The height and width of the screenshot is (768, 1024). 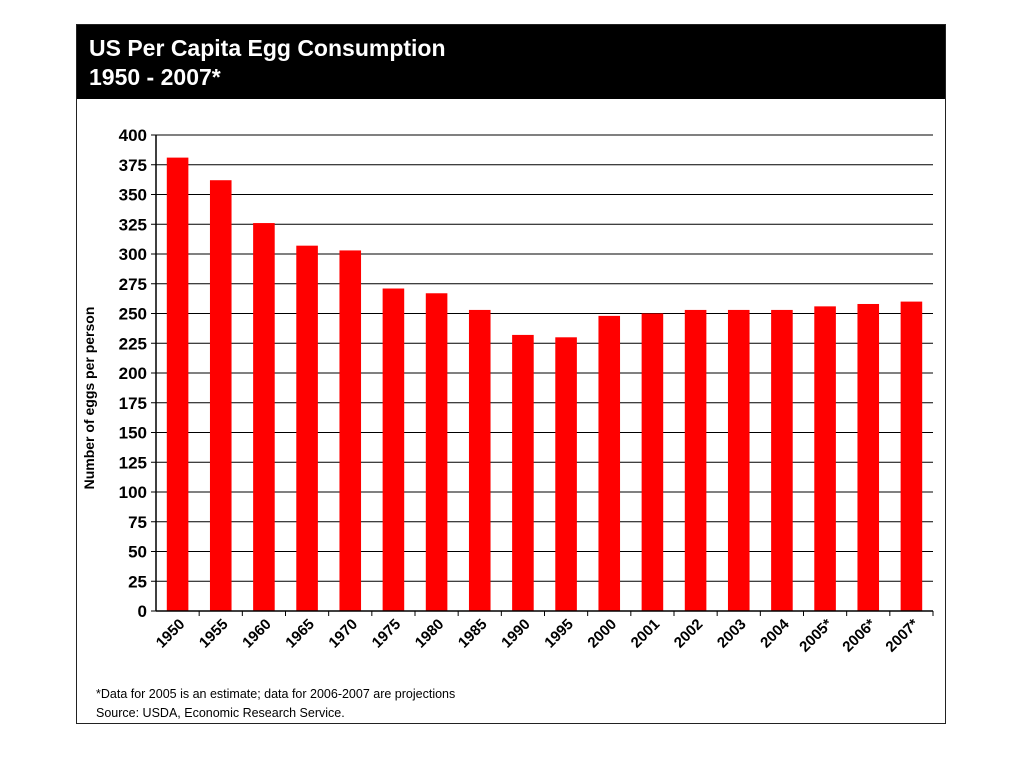 I want to click on chart-subtitle: 1950 - 2007*, so click(x=155, y=77).